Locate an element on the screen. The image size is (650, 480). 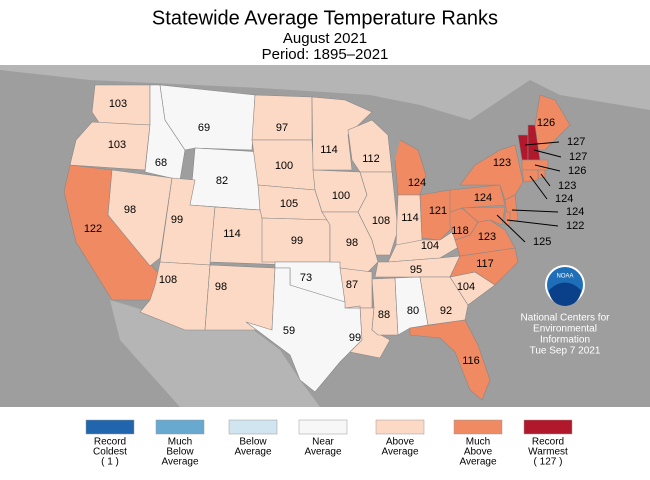
logo-wave is located at coordinates (565, 294).